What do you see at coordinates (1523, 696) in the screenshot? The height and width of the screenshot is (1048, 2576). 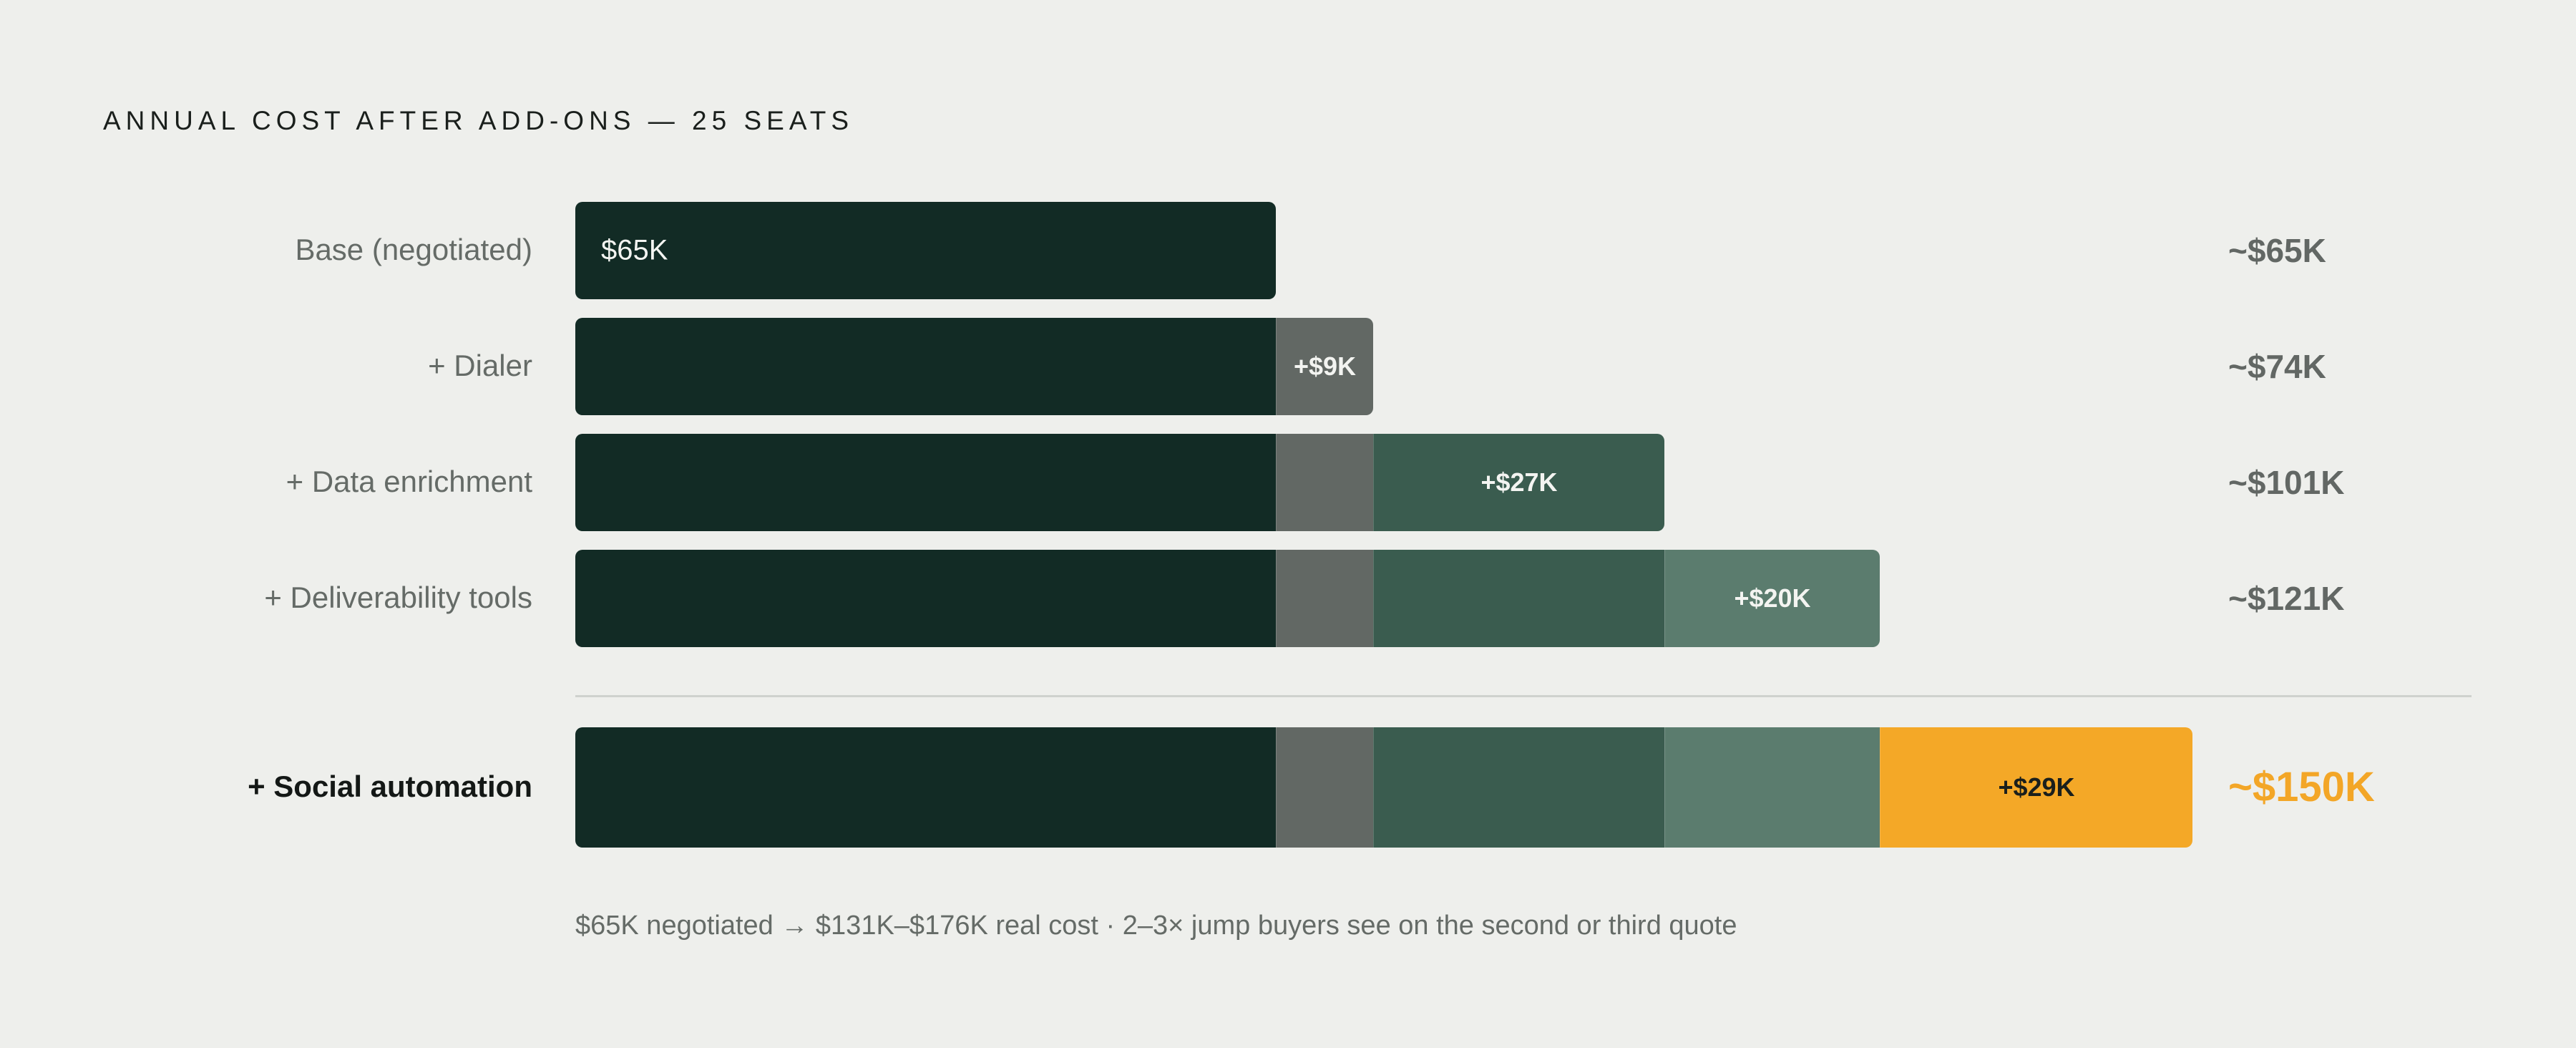 I see `highlight-divider` at bounding box center [1523, 696].